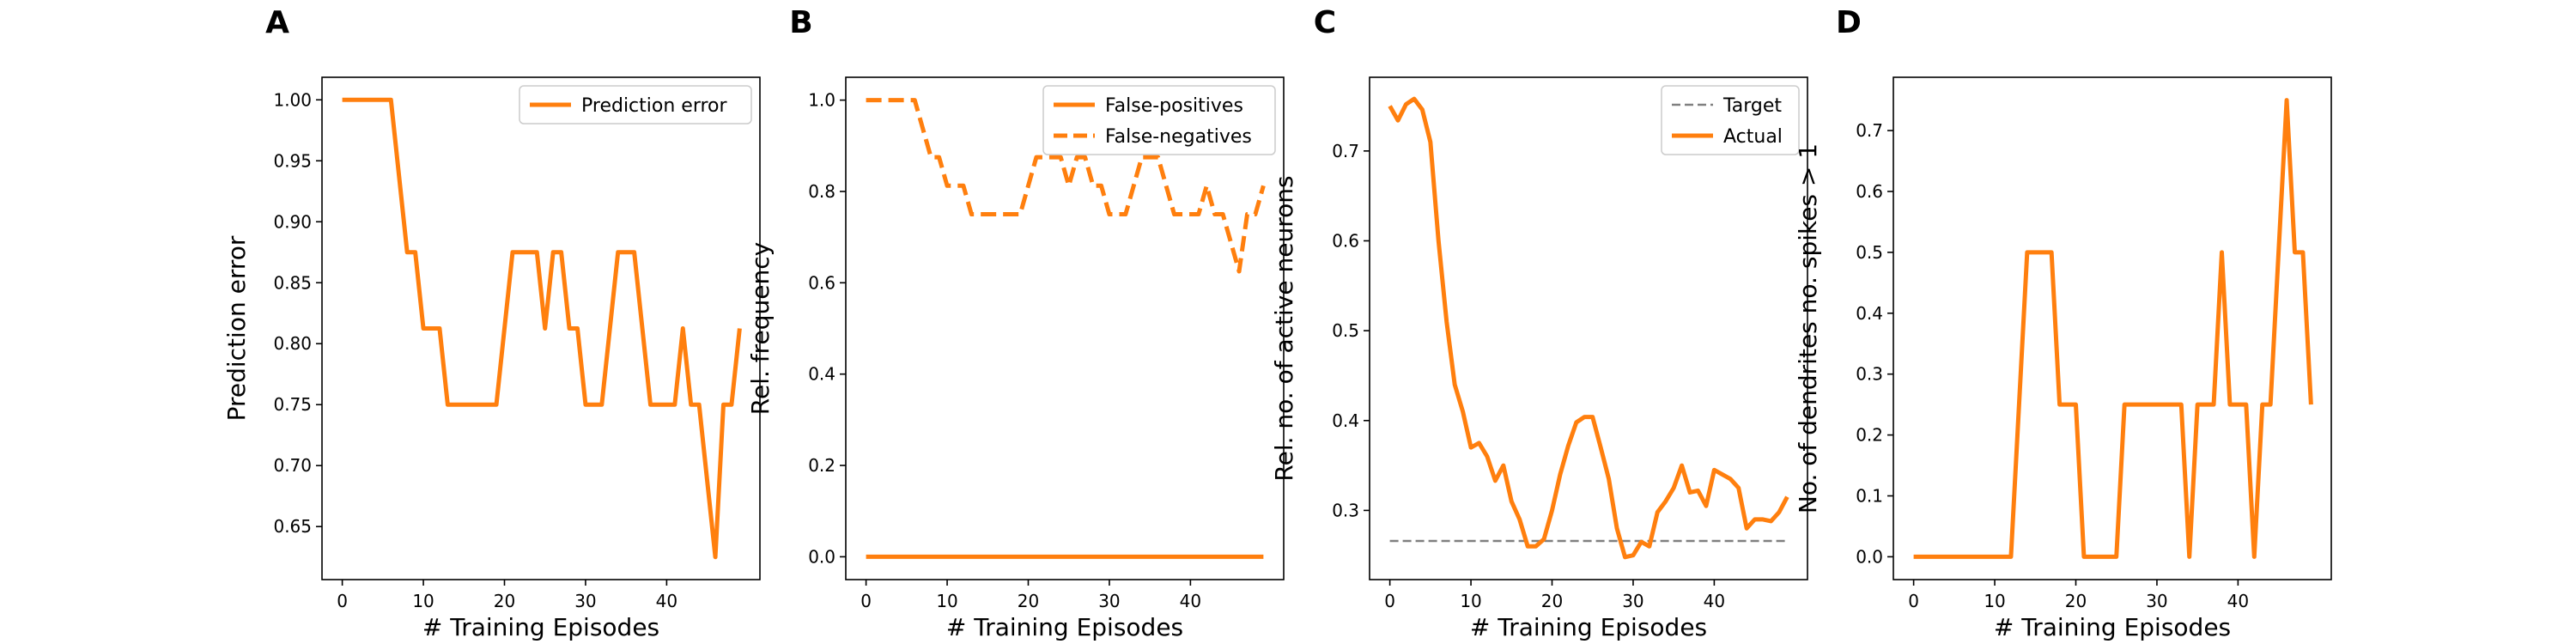 Image resolution: width=2576 pixels, height=644 pixels. What do you see at coordinates (237, 328) in the screenshot?
I see `y-axis-label: Prediction error` at bounding box center [237, 328].